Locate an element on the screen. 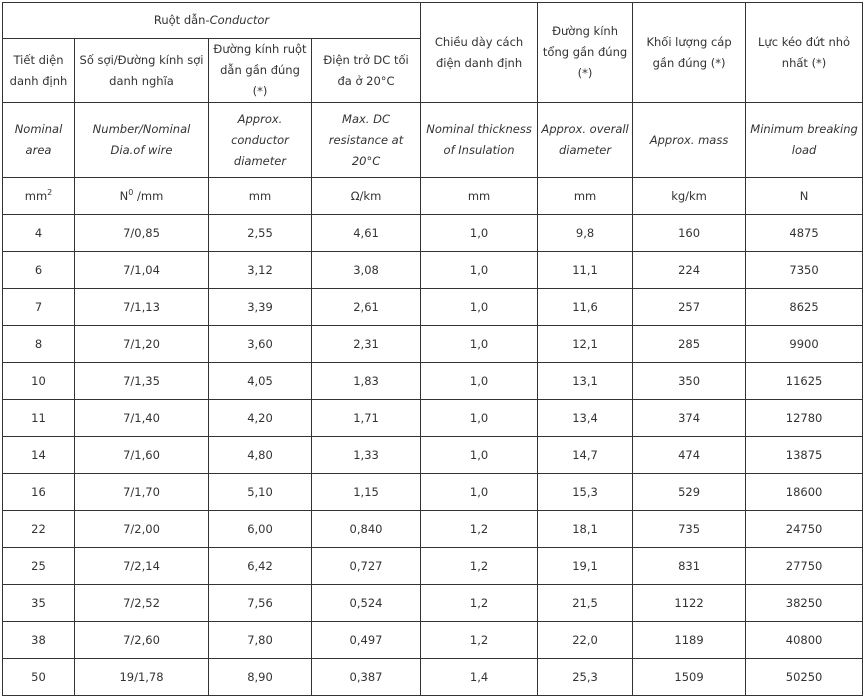  cell-mass: 474 is located at coordinates (689, 455).